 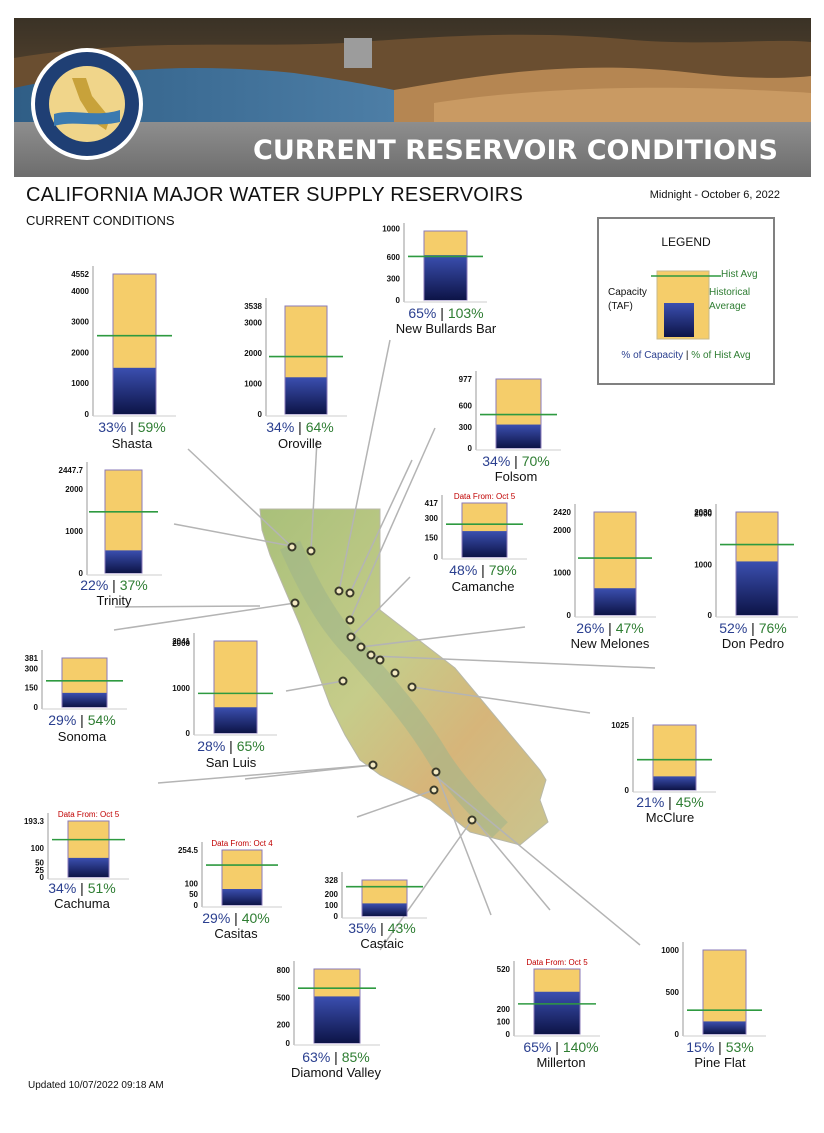 What do you see at coordinates (299, 427) in the screenshot?
I see `percent-labels: 34% | 64%` at bounding box center [299, 427].